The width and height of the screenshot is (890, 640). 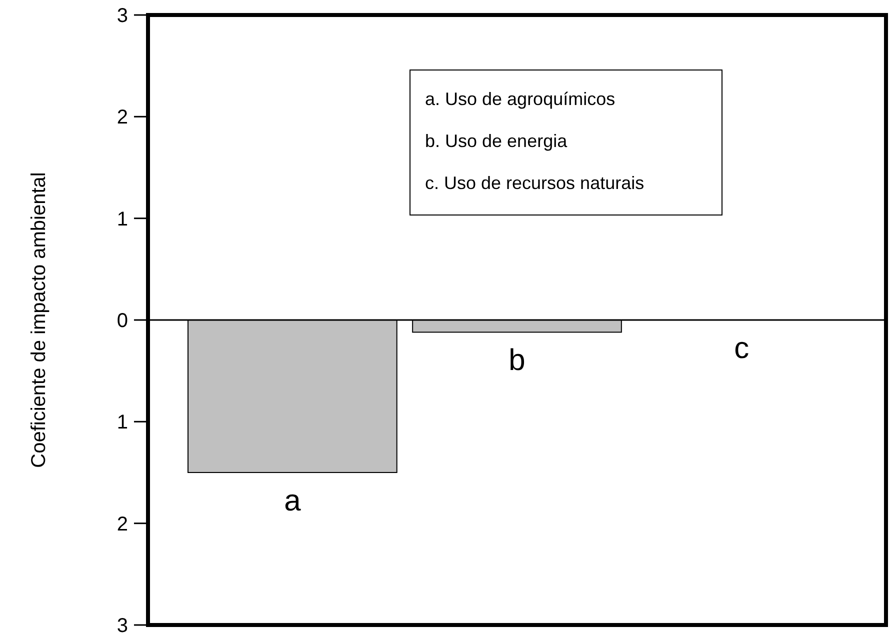 I want to click on note-box: a. Uso de agroquímicos b. Uso de energia c. Uso de recursos naturais, so click(x=566, y=143).